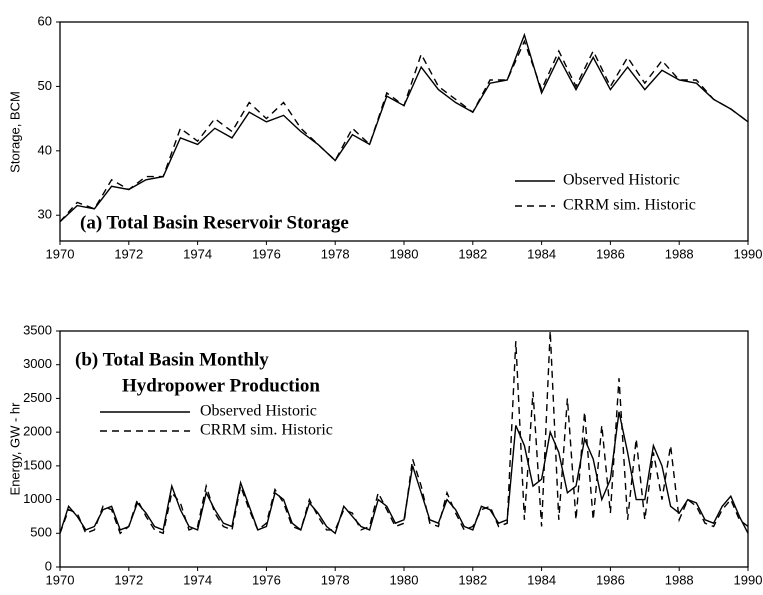 The image size is (763, 595). Describe the element at coordinates (14, 449) in the screenshot. I see `y-axis-label: Energy, GW - hr` at that location.